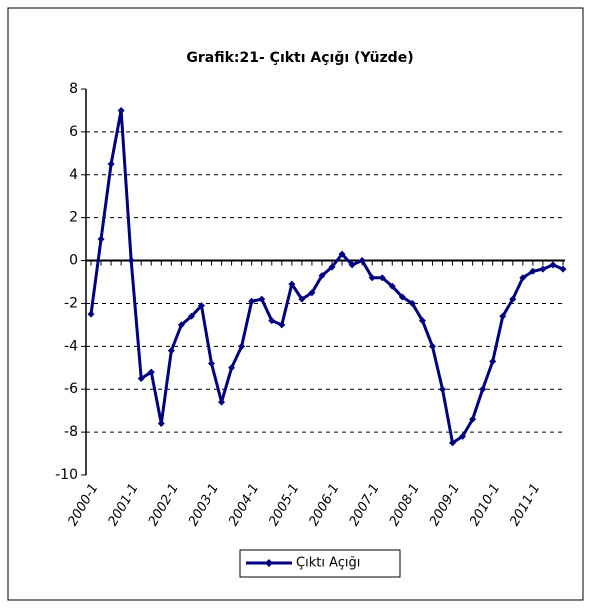 This screenshot has height=612, width=591. I want to click on legend-marker, so click(269, 563).